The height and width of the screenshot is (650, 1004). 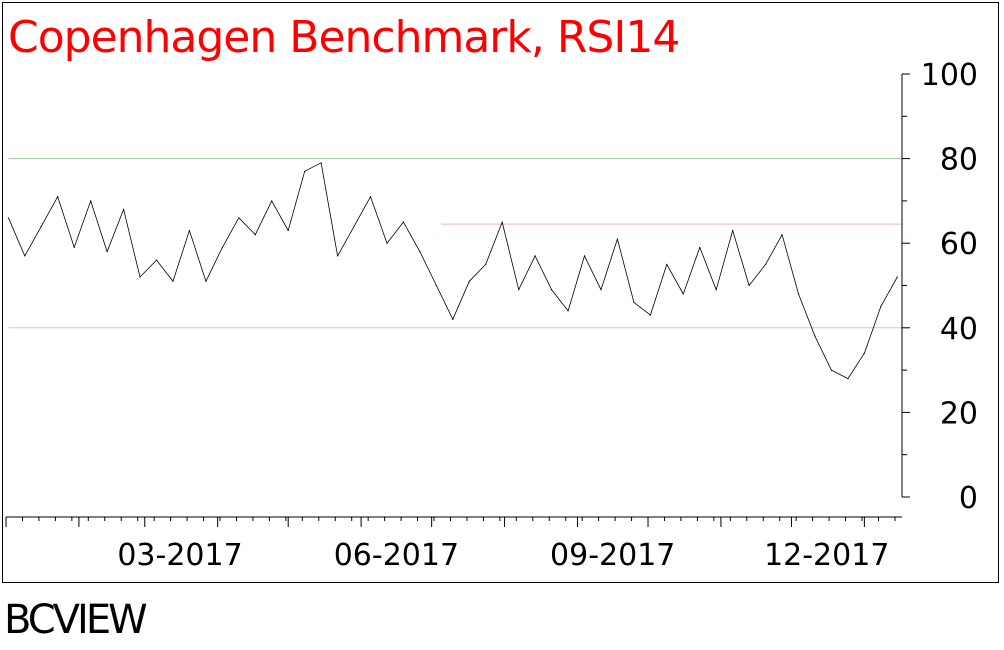 What do you see at coordinates (344, 37) in the screenshot?
I see `chart-title: Copenhagen Benchmark, RSI14` at bounding box center [344, 37].